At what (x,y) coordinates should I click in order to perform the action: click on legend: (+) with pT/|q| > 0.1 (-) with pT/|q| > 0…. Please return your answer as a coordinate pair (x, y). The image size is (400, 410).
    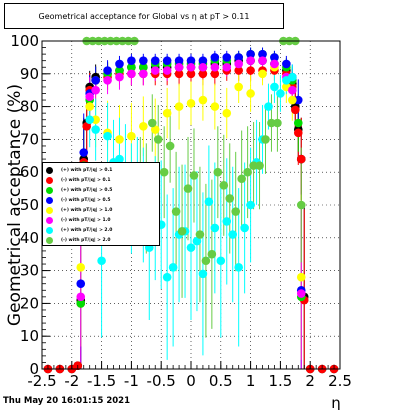
    Looking at the image, I should click on (101, 204).